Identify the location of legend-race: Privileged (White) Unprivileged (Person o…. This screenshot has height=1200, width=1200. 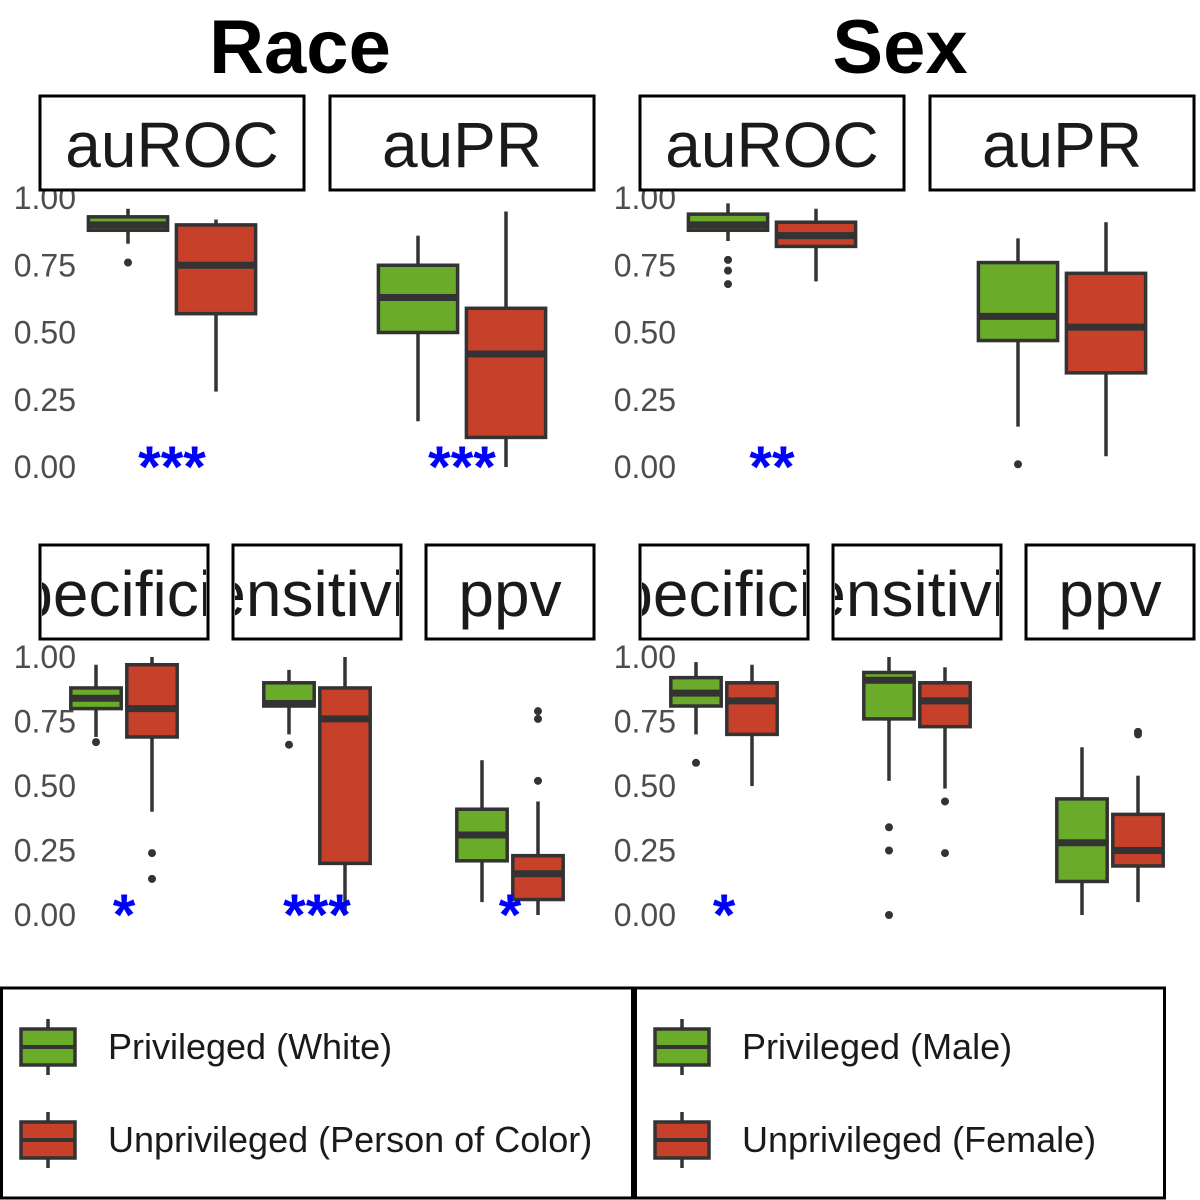
(317, 1093).